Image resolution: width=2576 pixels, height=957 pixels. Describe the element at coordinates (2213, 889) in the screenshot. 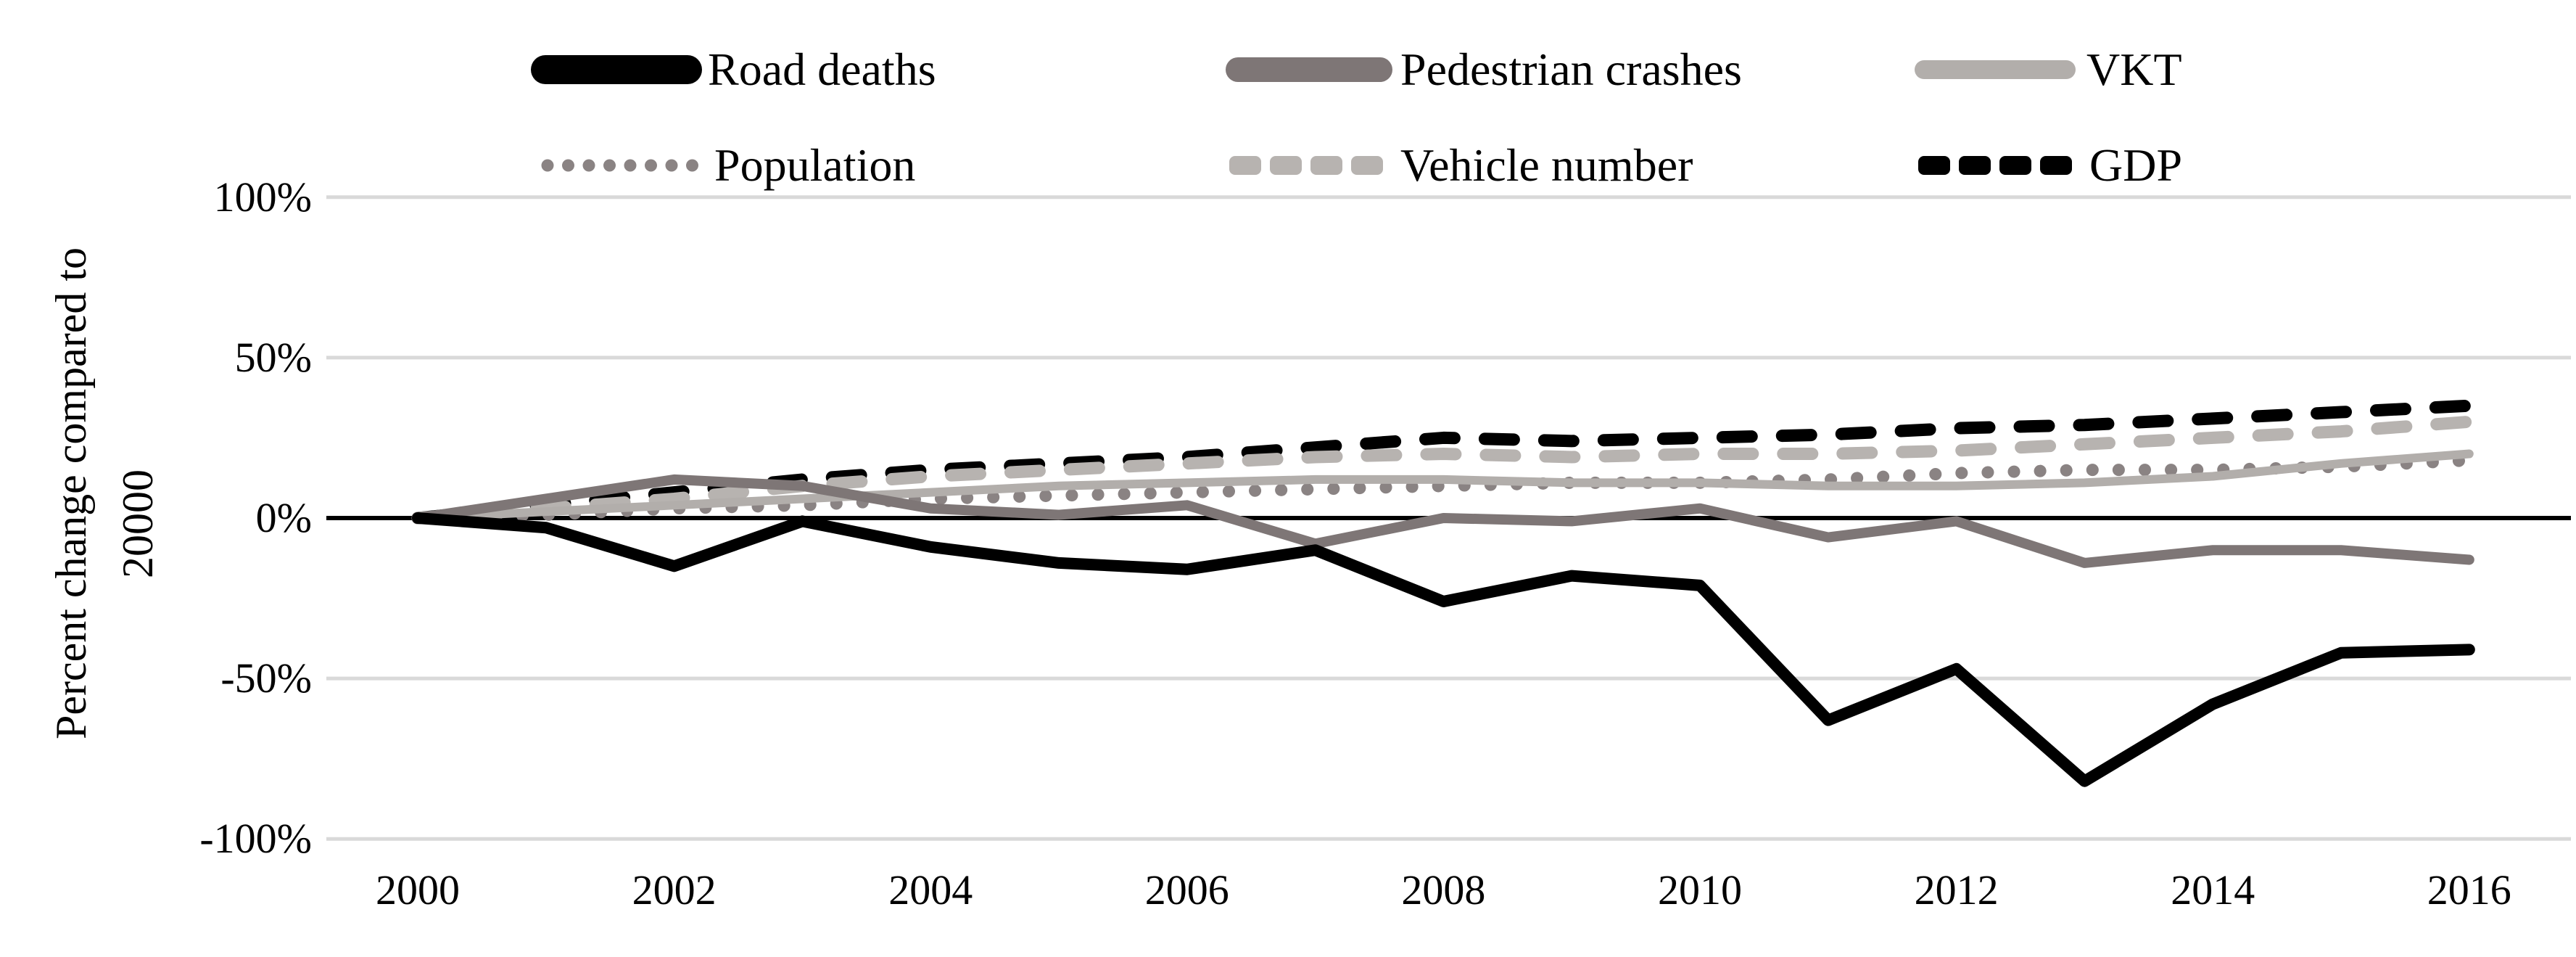

I see `x-tick-label: 2014` at that location.